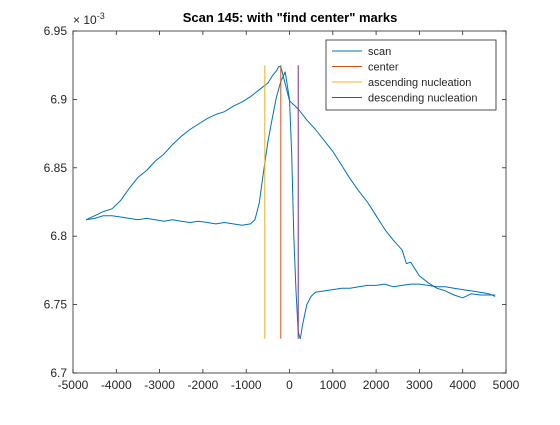 The height and width of the screenshot is (425, 560). What do you see at coordinates (56, 305) in the screenshot?
I see `y-tick-label: 6.75` at bounding box center [56, 305].